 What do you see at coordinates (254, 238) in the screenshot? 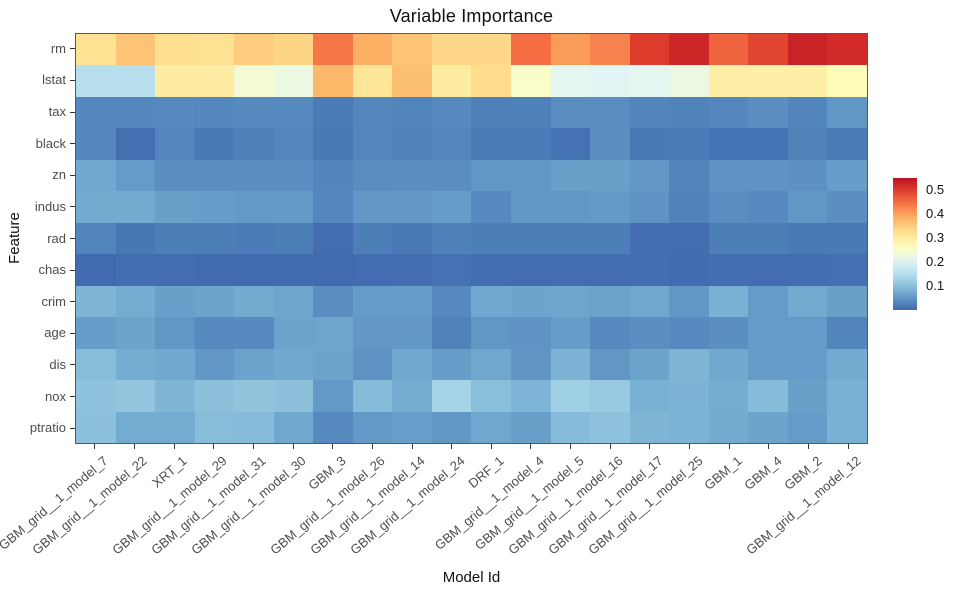
I see `heatmap-cell-rad-GBM_grid__1_model_31` at bounding box center [254, 238].